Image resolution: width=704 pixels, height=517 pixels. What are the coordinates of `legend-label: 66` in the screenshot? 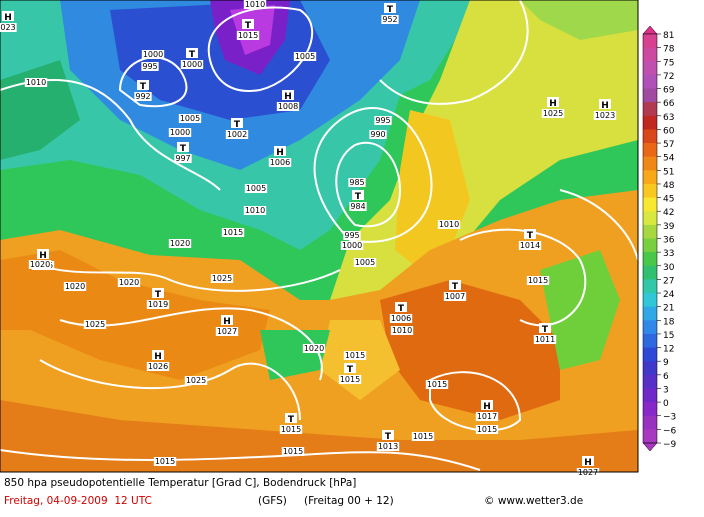 It's located at (669, 104).